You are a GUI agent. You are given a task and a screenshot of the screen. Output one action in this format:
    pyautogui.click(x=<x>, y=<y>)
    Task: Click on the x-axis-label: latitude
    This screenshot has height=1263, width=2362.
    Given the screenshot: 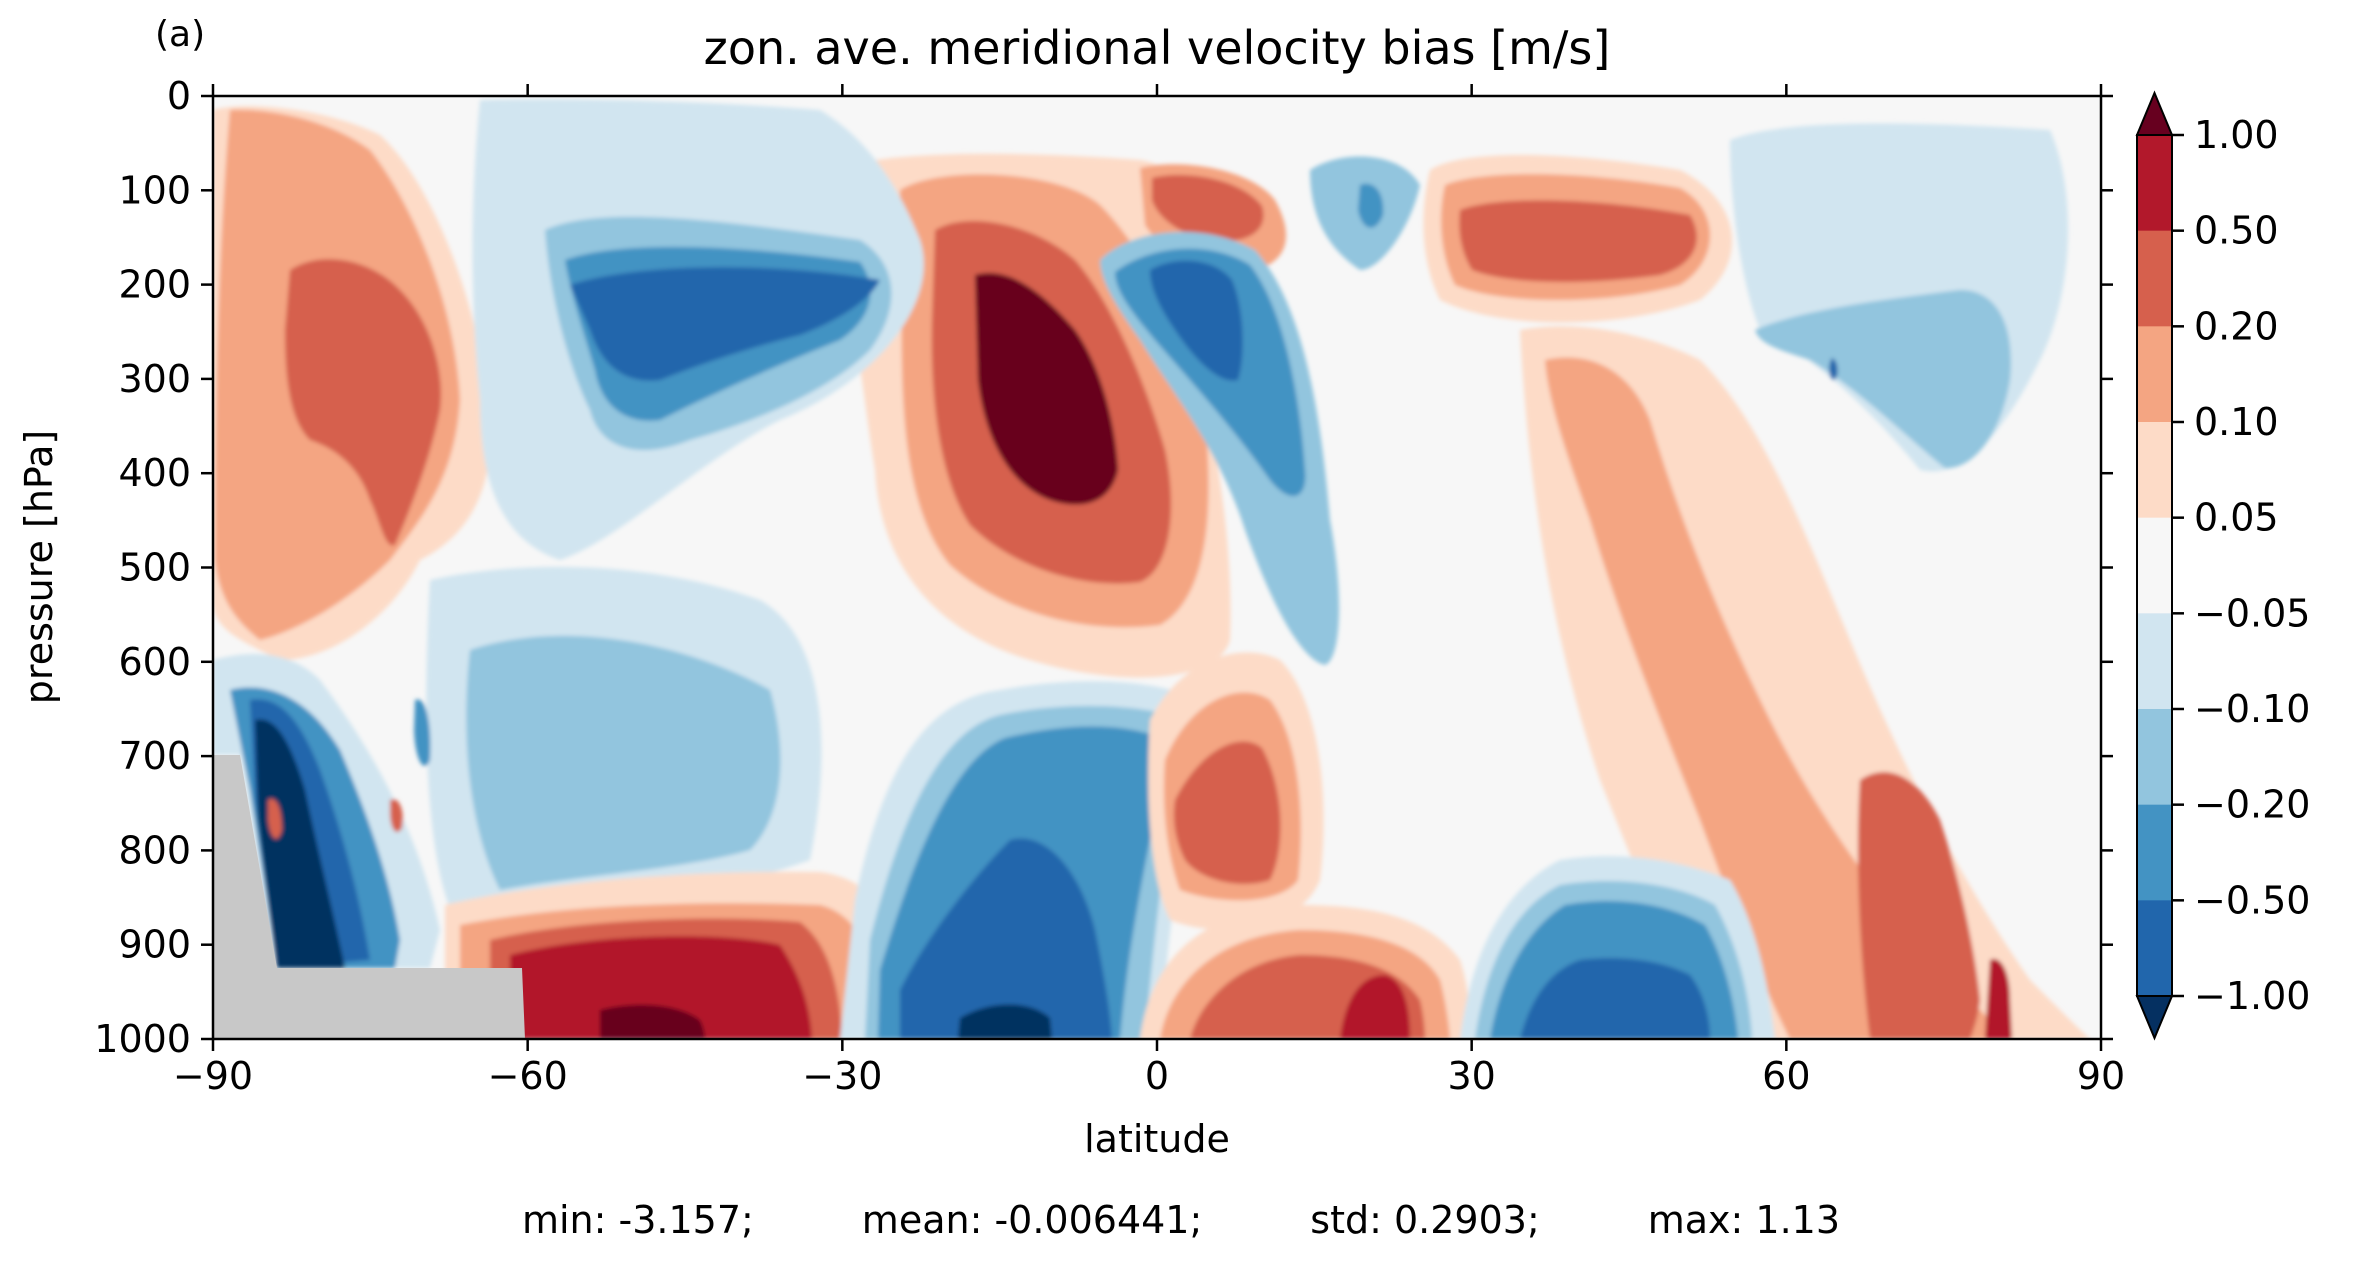 What is the action you would take?
    pyautogui.click(x=1157, y=1139)
    